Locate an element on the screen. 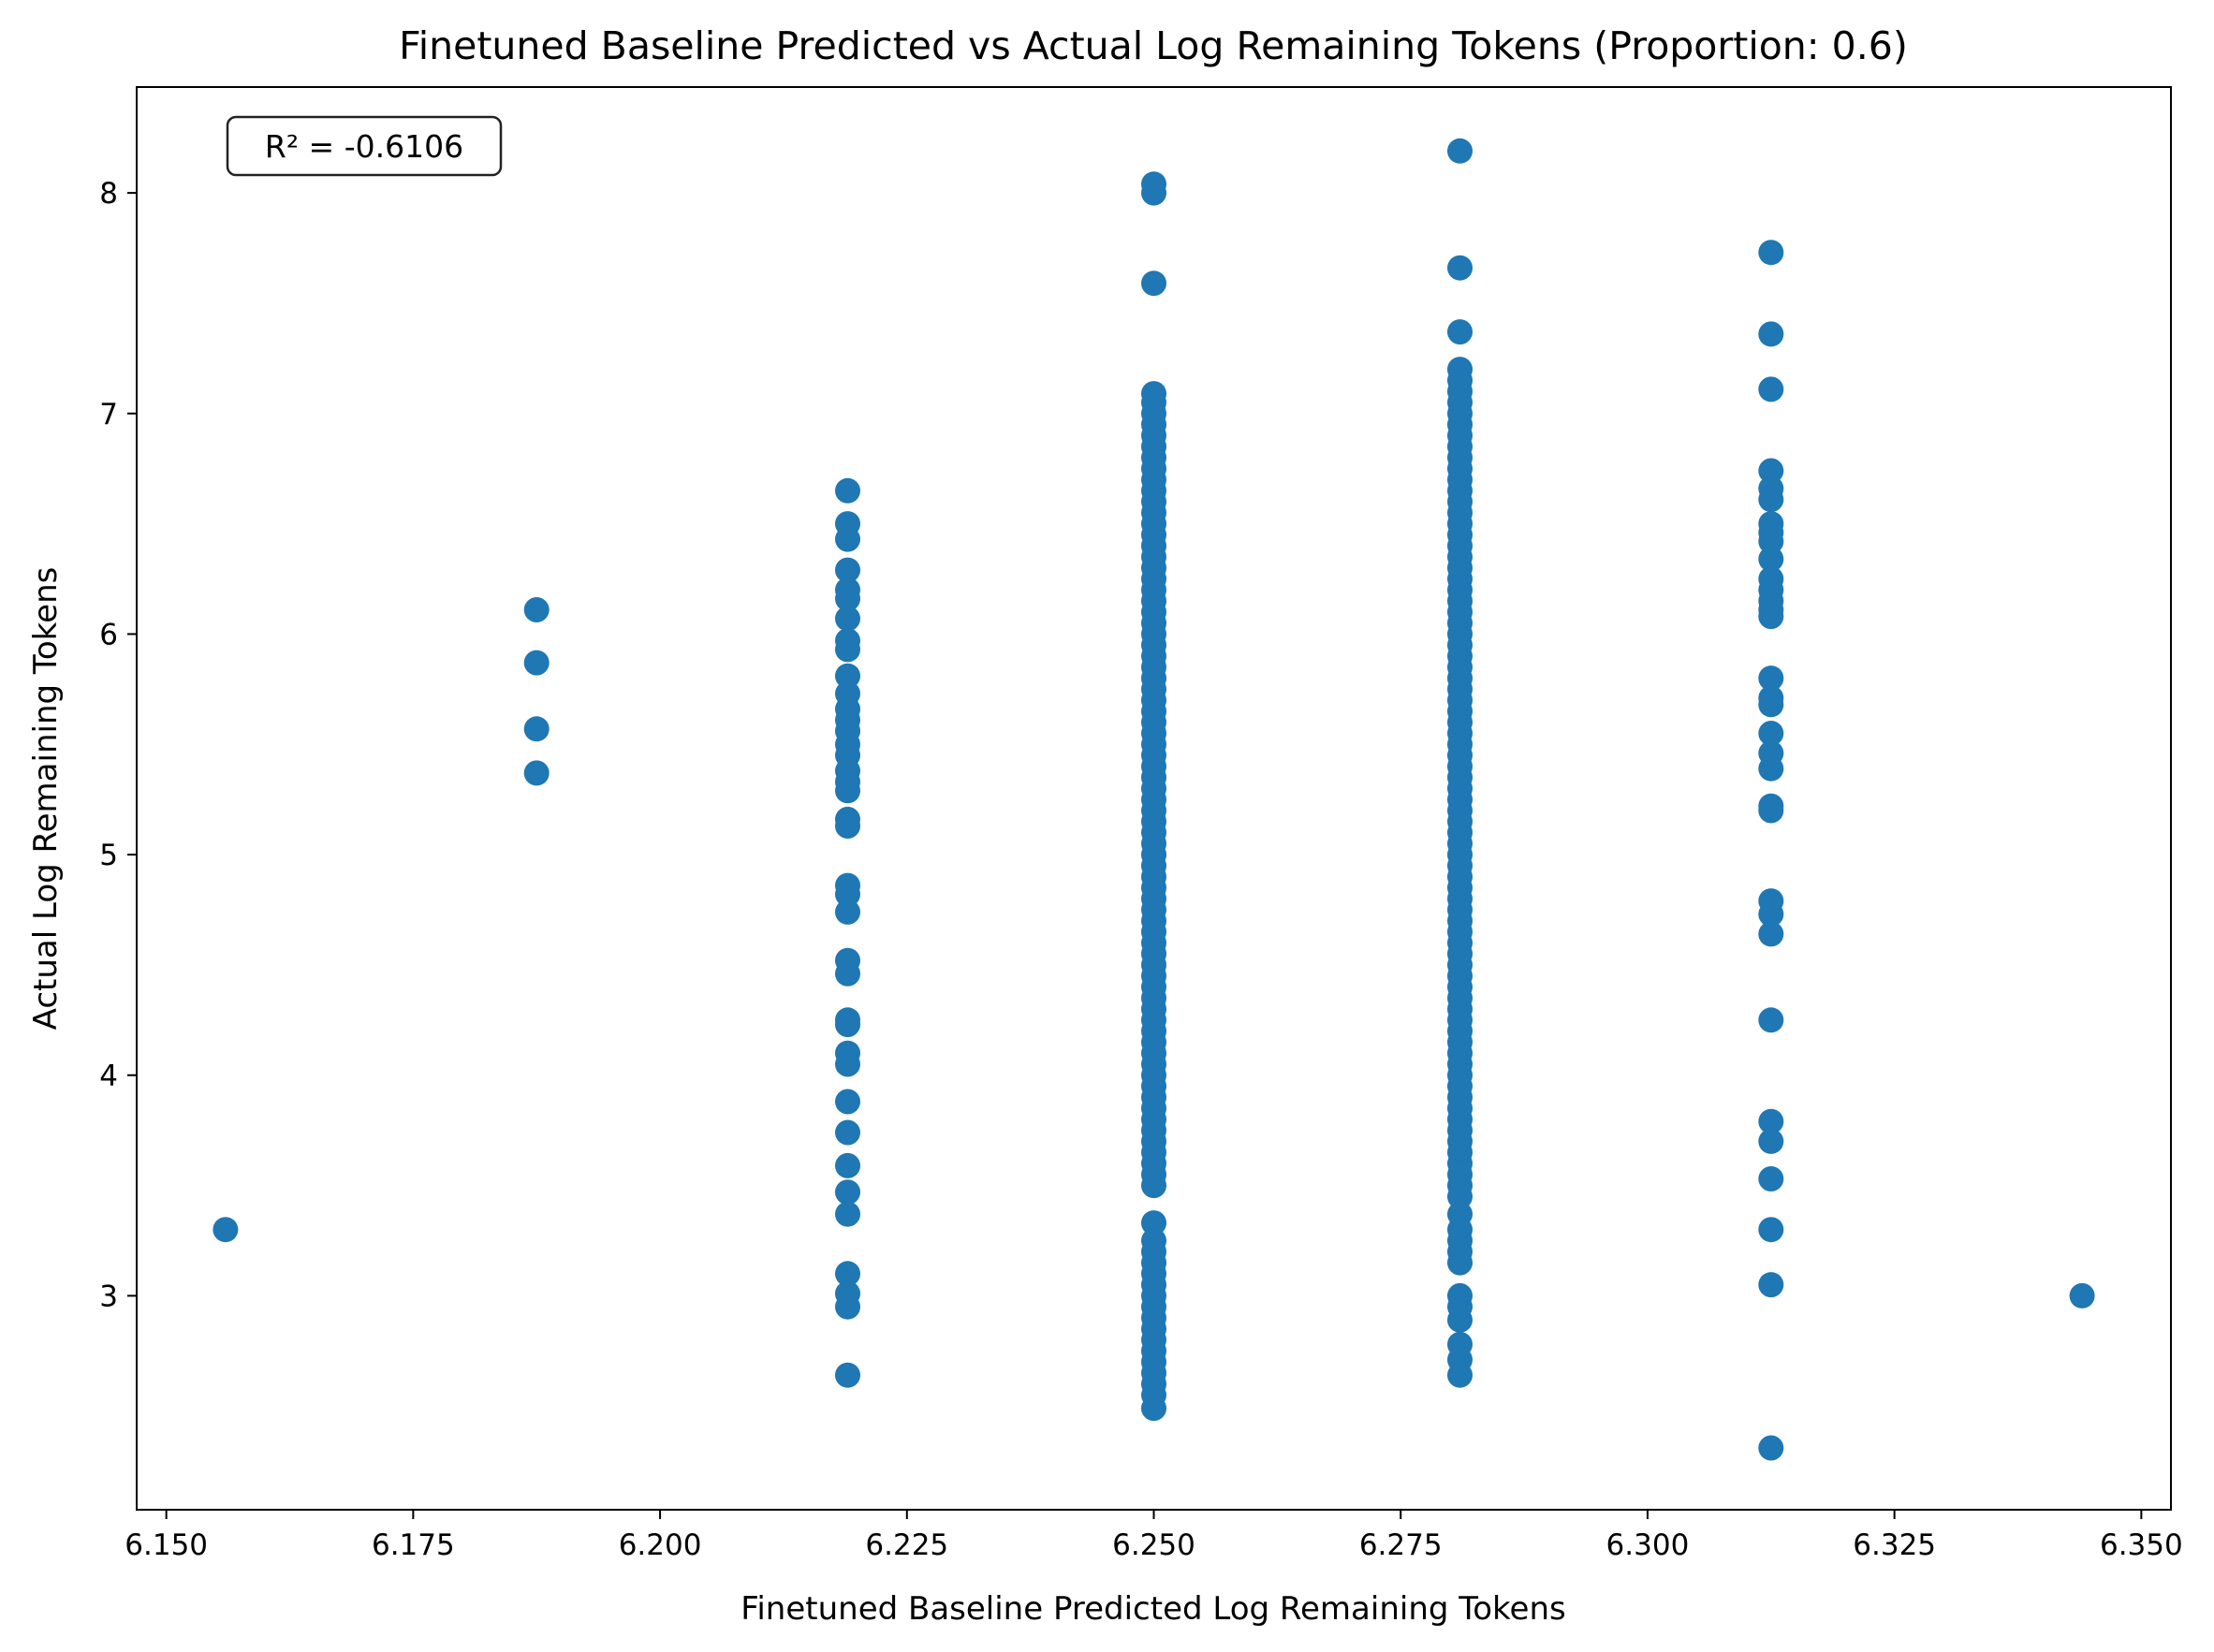 The image size is (2214, 1652). y-axis-ticks: 3 4 5 6 7 8 is located at coordinates (118, 745).